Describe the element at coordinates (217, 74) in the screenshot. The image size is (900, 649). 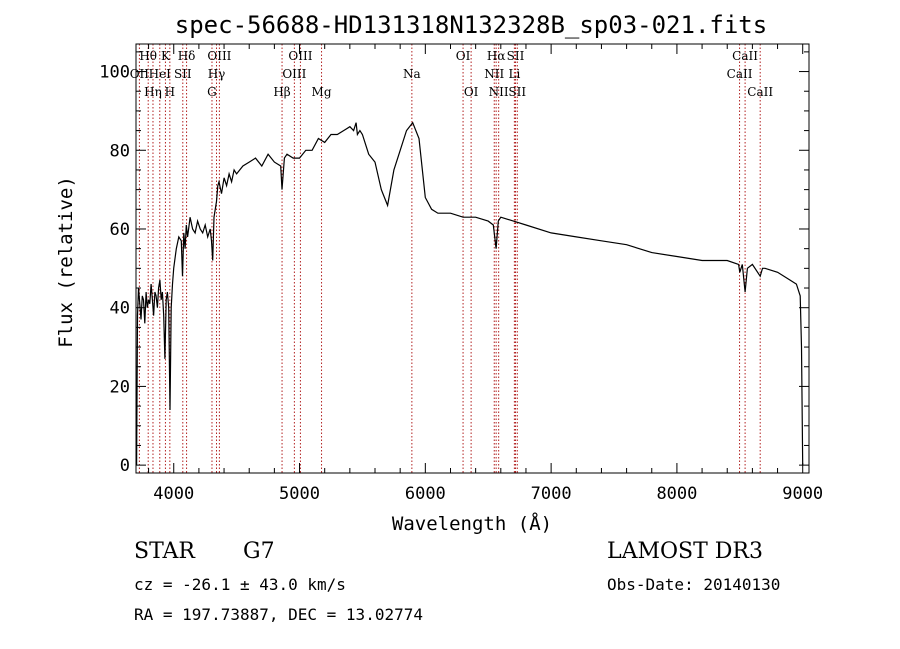
I see `spectral-line-label: Hγ` at that location.